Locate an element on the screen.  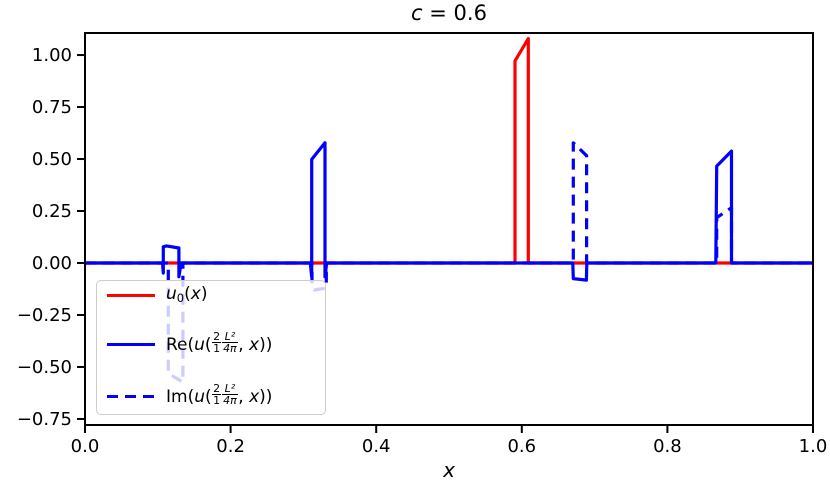
label-text: Re( is located at coordinates (180, 344).